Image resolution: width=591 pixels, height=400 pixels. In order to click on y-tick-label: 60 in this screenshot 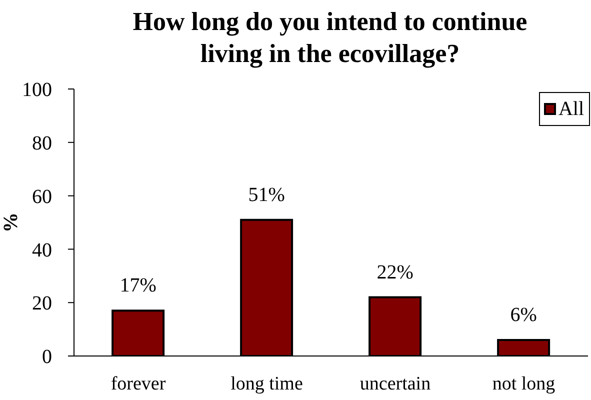, I will do `click(42, 197)`.